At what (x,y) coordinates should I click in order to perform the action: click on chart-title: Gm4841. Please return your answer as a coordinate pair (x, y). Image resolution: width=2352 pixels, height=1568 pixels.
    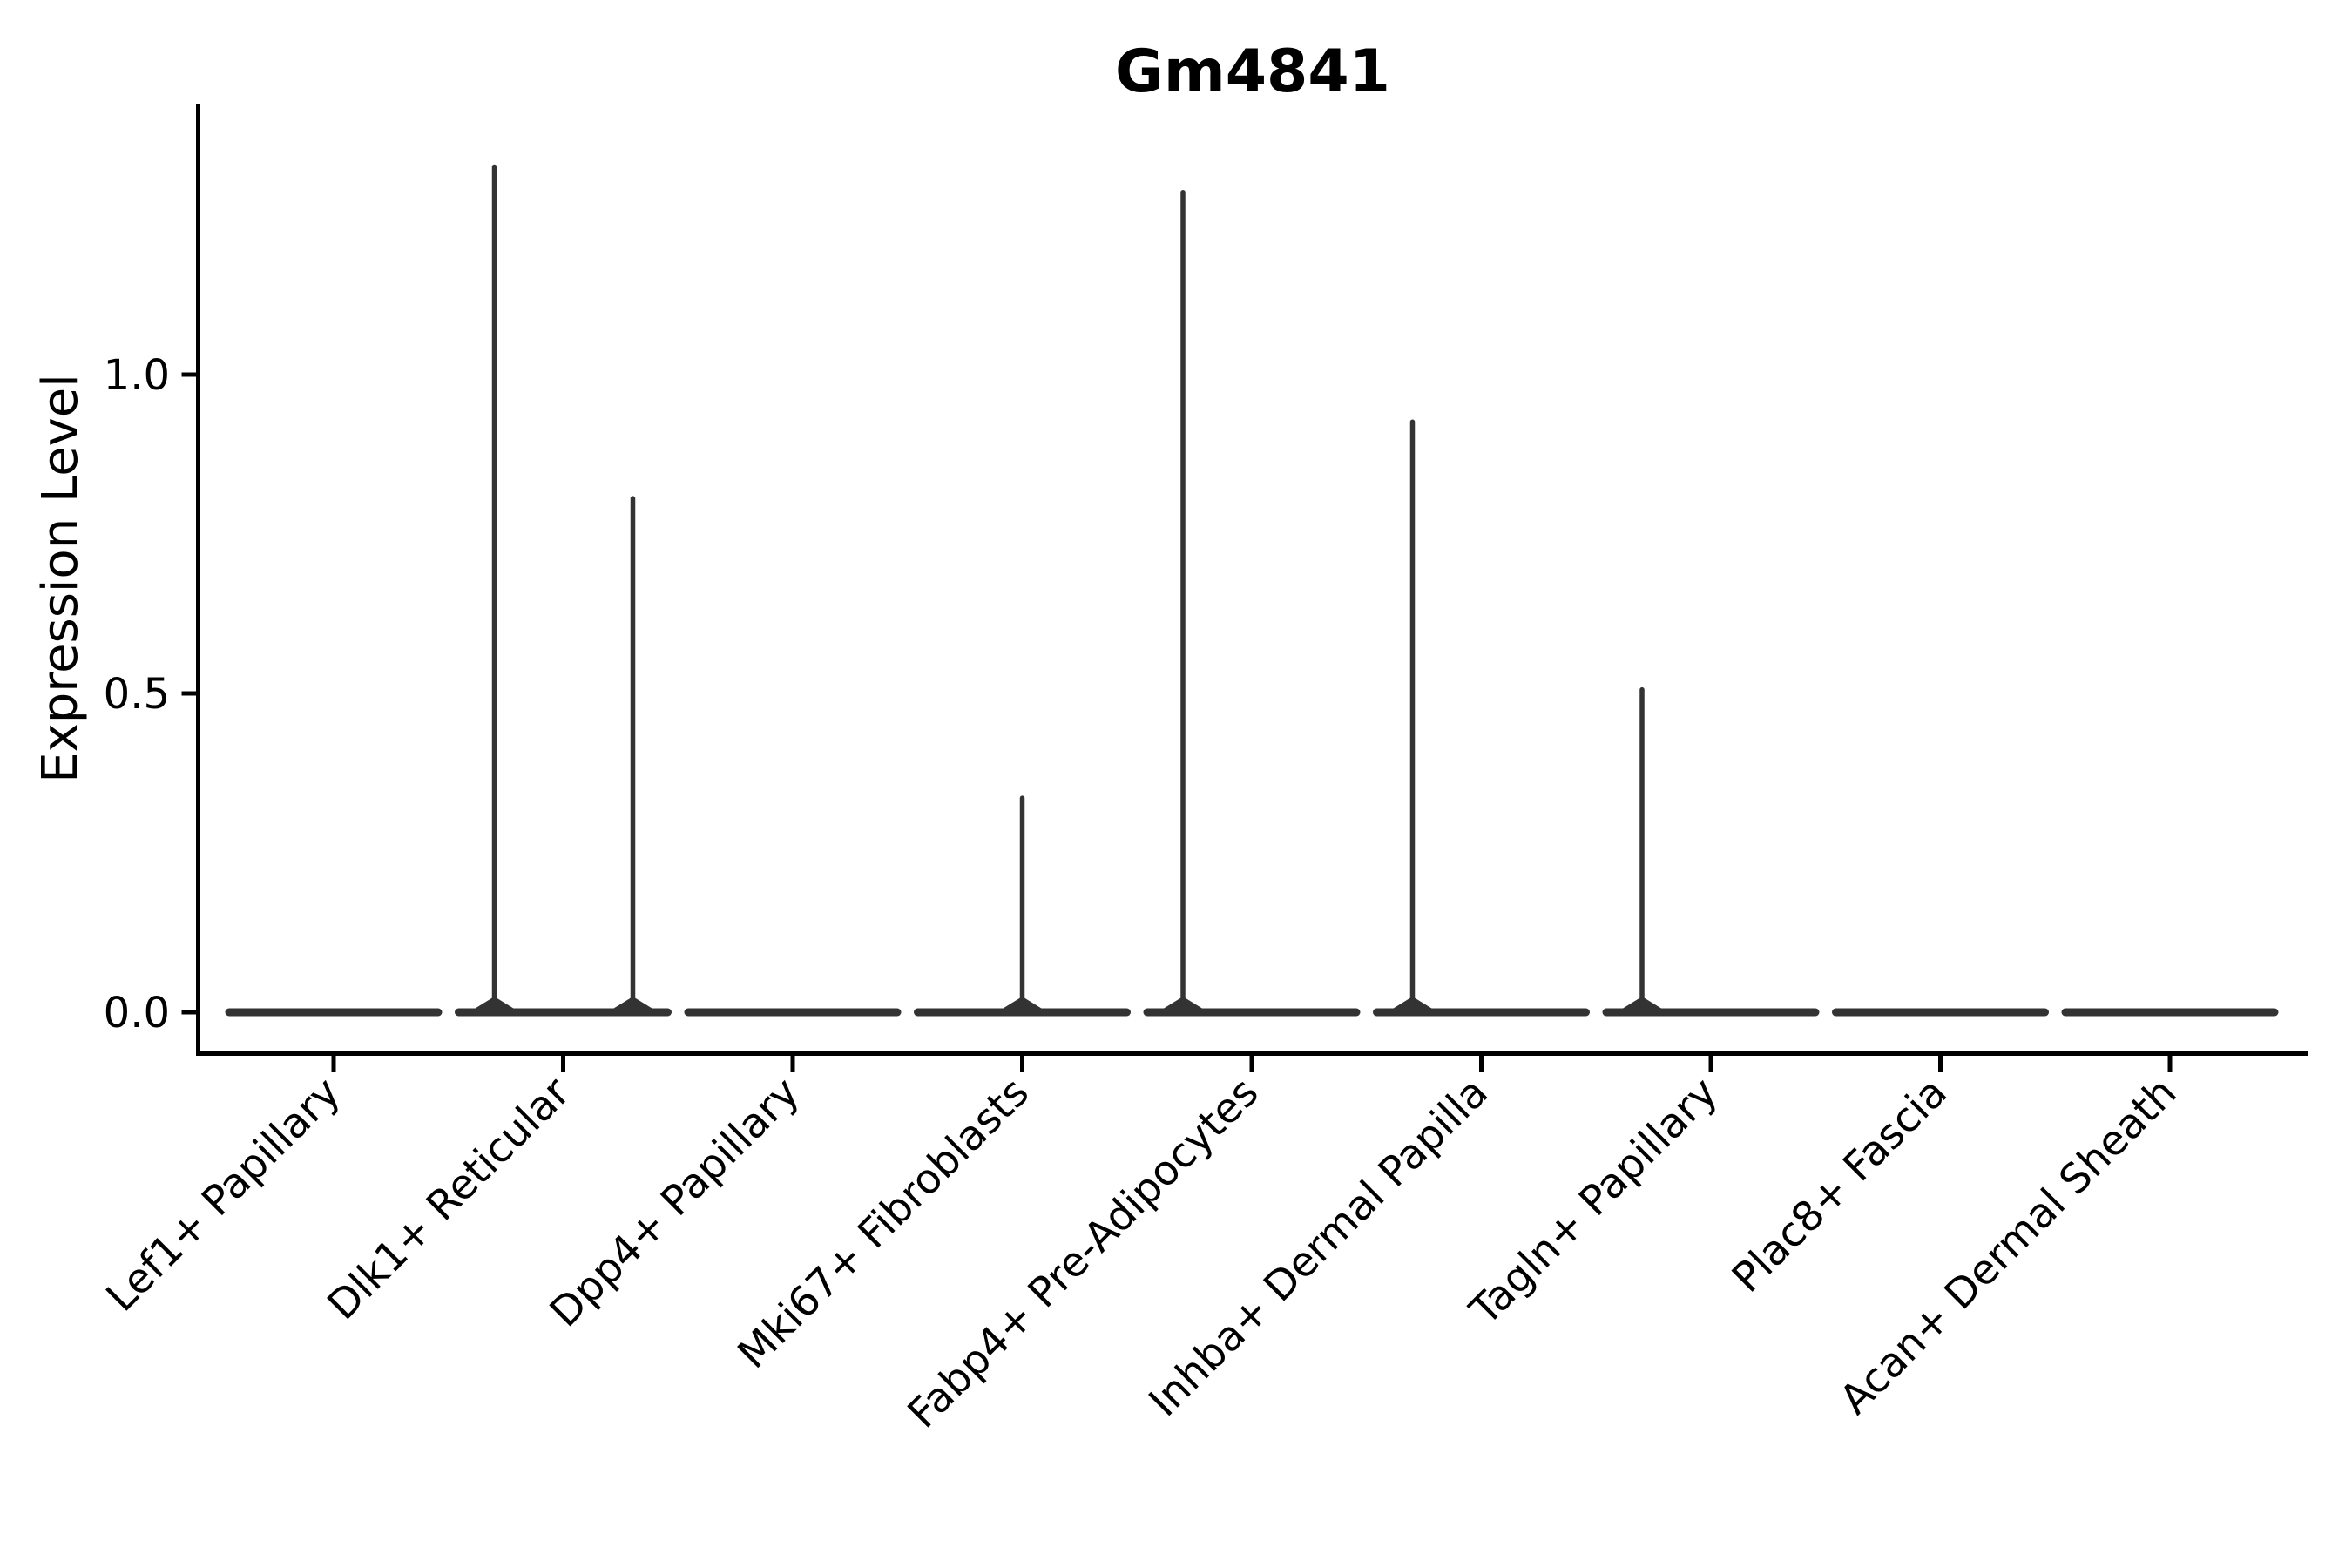
    Looking at the image, I should click on (1252, 71).